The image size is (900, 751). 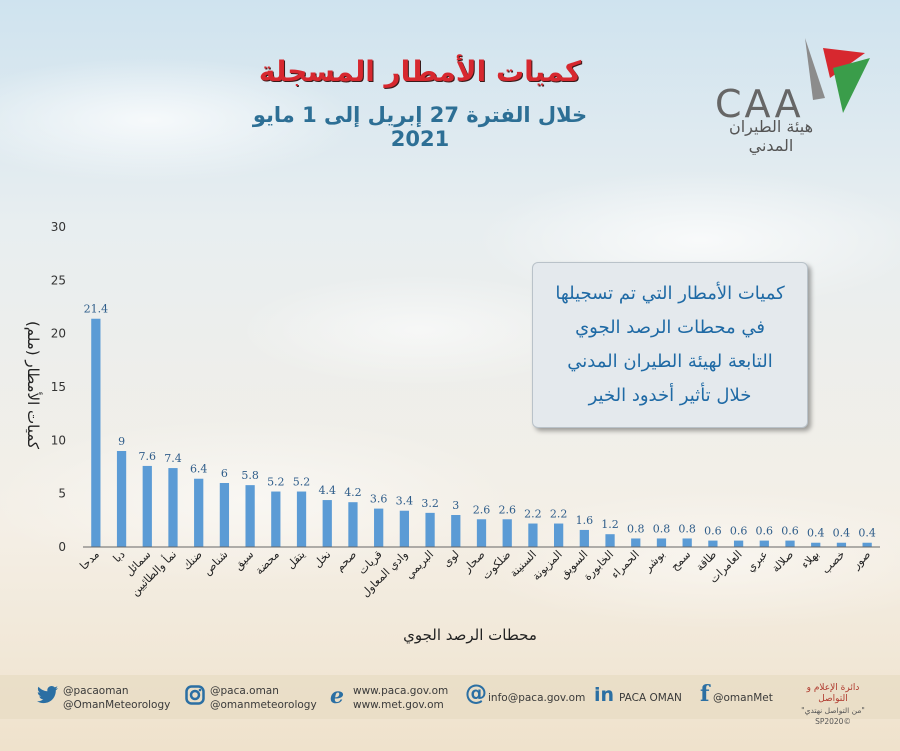 I want to click on logo-swoosh-green, so click(x=851, y=85).